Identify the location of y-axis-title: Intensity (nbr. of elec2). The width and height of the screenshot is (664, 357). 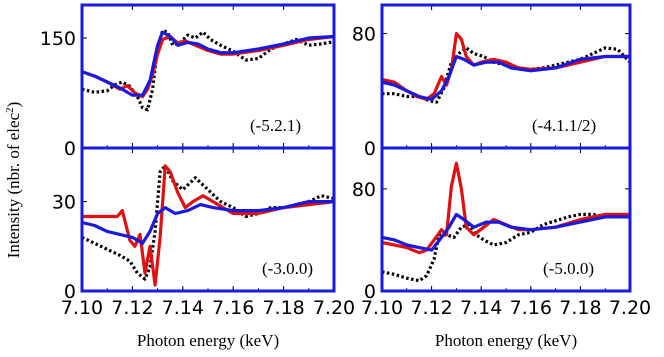
(13, 180).